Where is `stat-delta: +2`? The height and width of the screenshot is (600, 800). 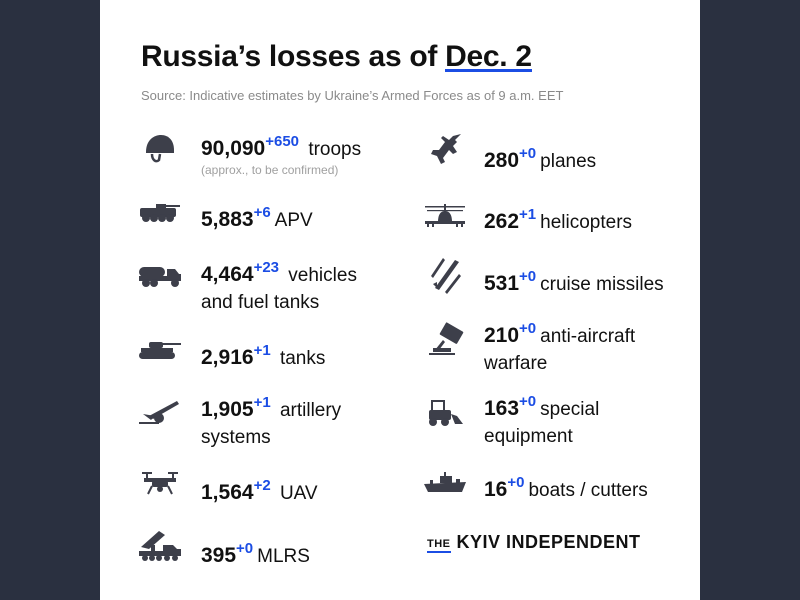 stat-delta: +2 is located at coordinates (262, 485).